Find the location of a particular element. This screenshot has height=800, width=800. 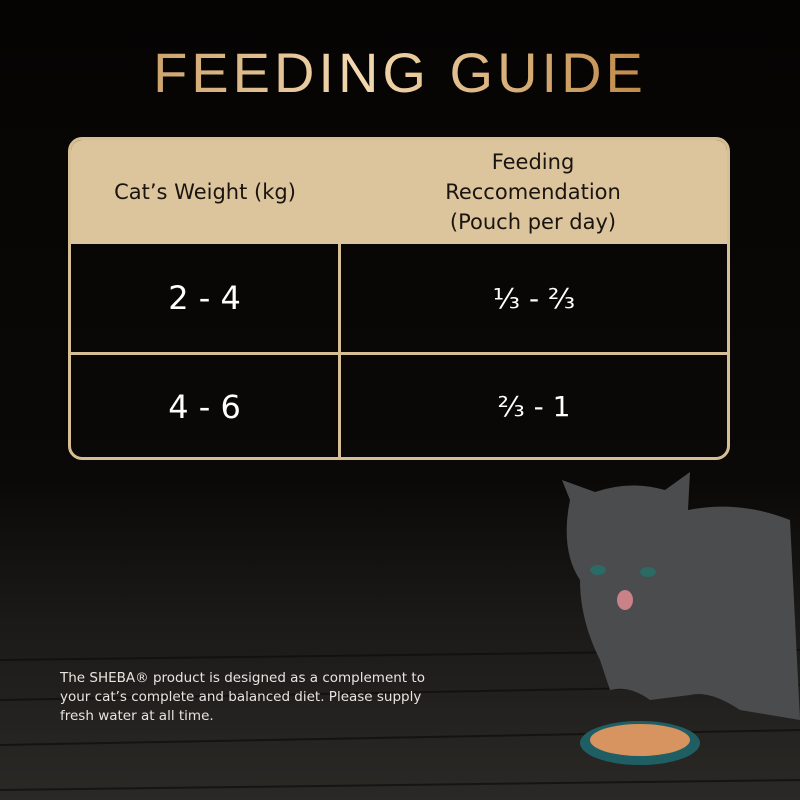

table-cell: ⅓ - ⅔ is located at coordinates (534, 298).